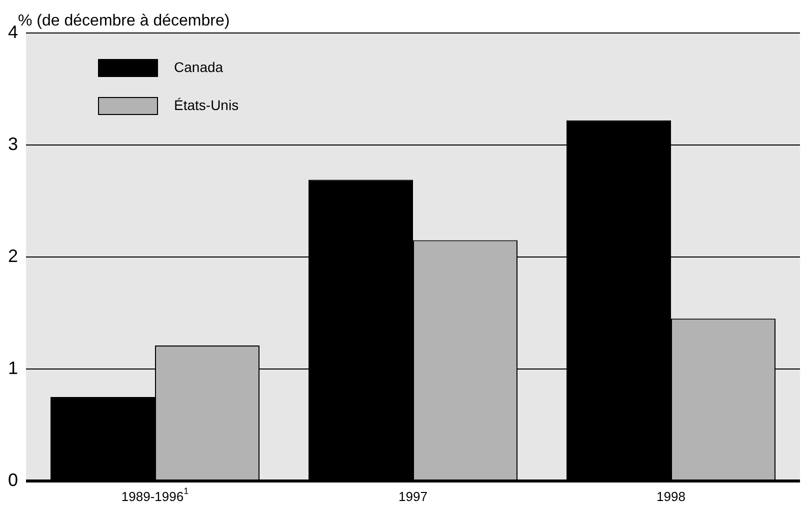 Image resolution: width=806 pixels, height=513 pixels. Describe the element at coordinates (13, 480) in the screenshot. I see `y-tick-label: 0` at that location.